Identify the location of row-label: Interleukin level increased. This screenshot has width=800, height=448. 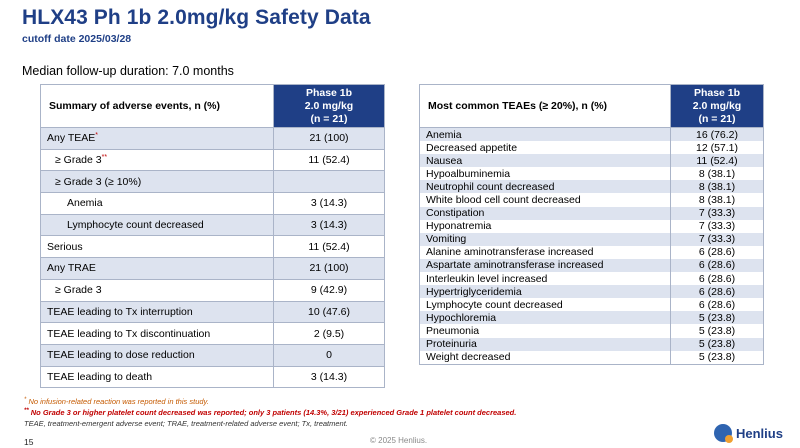
(545, 279).